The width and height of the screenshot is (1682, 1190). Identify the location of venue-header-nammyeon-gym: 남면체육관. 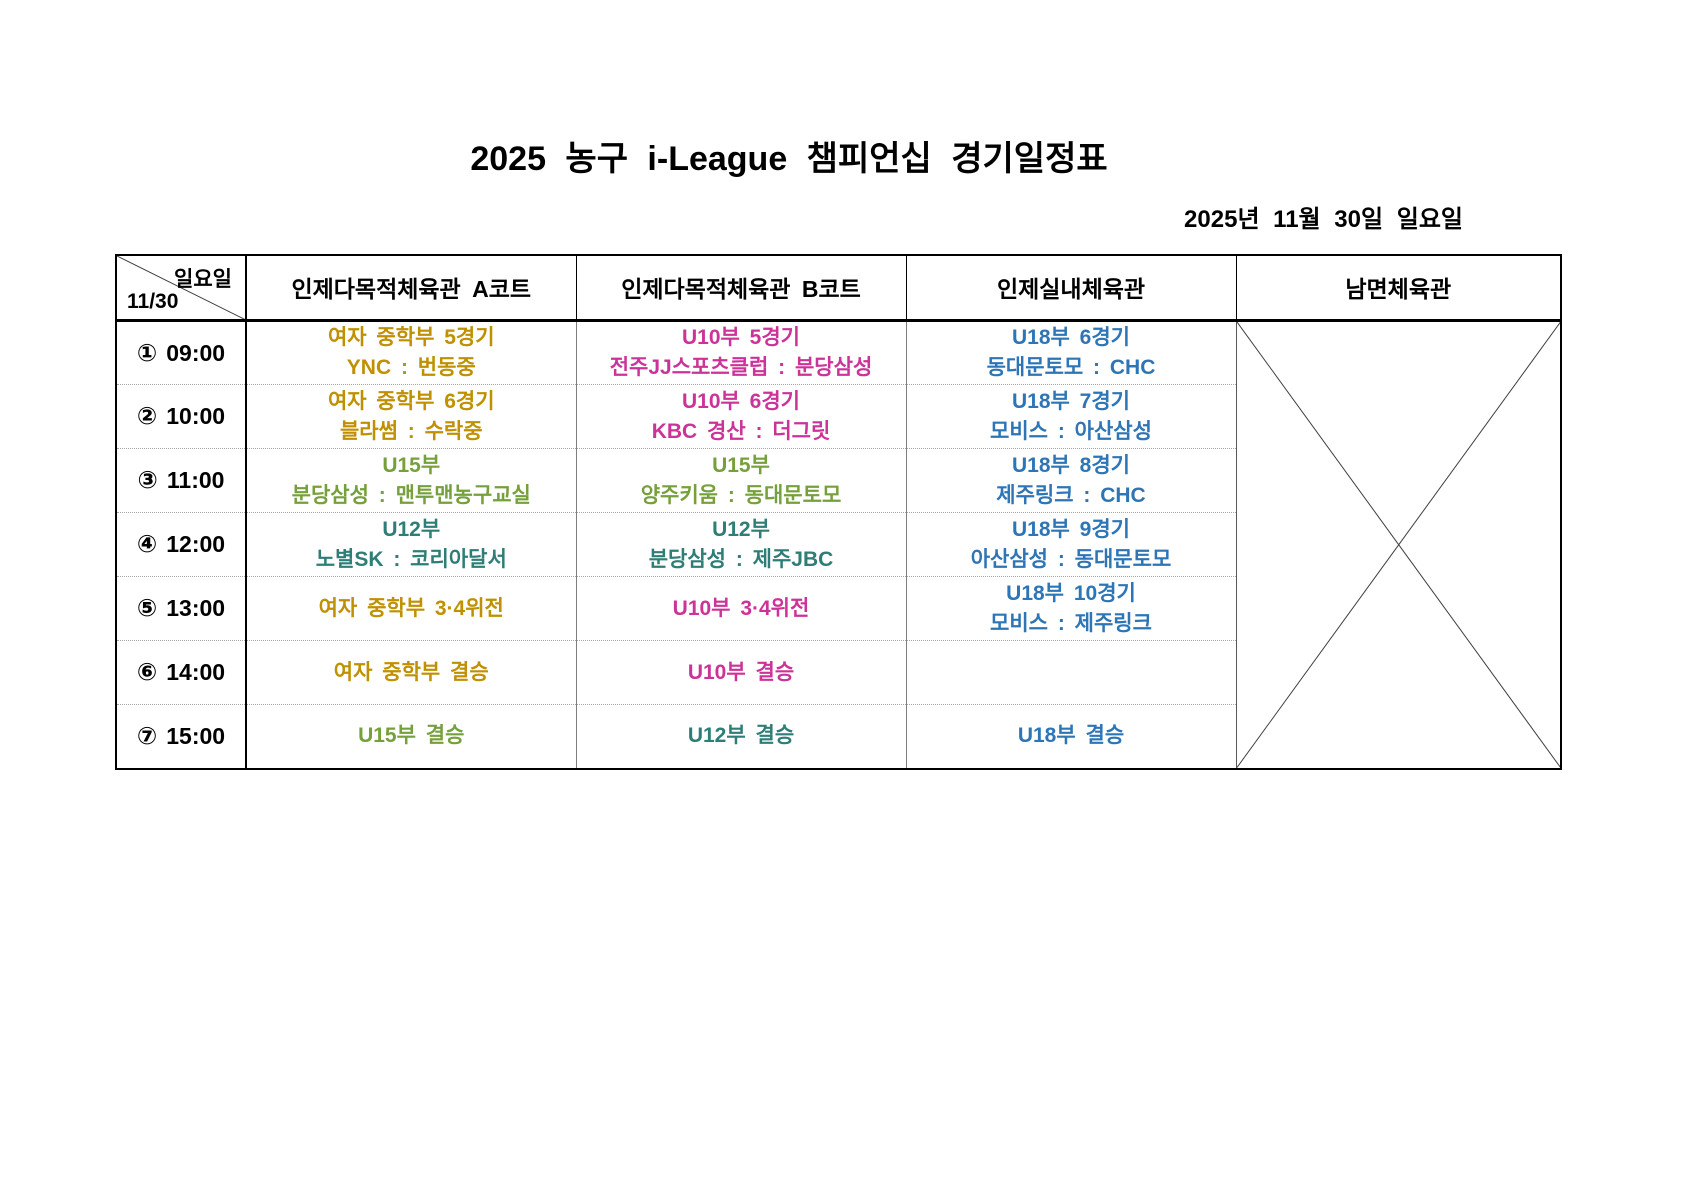
(1398, 288).